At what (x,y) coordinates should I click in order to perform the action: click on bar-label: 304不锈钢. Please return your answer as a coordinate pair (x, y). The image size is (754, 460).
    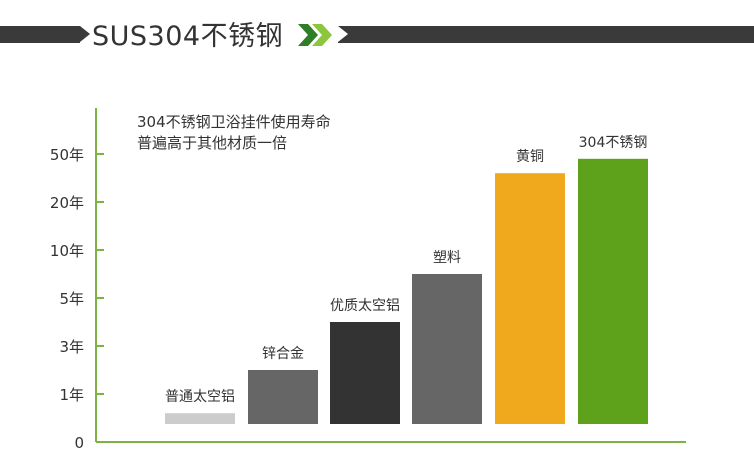
    Looking at the image, I should click on (613, 143).